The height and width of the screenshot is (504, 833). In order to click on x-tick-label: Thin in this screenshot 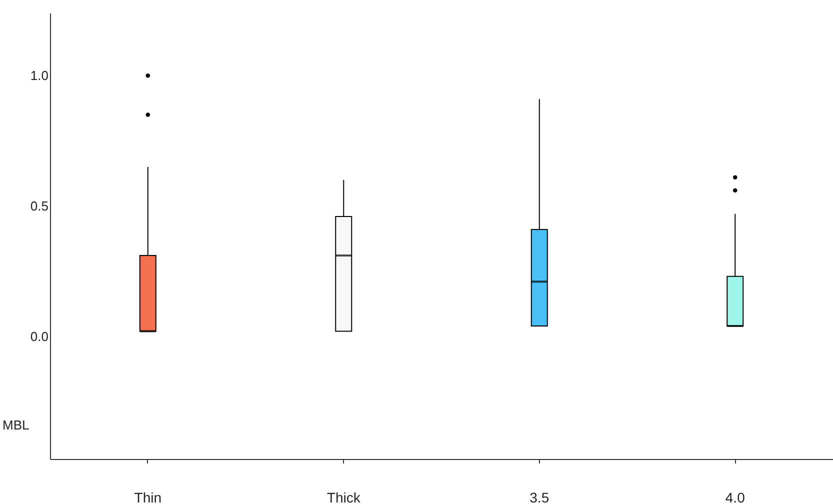, I will do `click(148, 497)`.